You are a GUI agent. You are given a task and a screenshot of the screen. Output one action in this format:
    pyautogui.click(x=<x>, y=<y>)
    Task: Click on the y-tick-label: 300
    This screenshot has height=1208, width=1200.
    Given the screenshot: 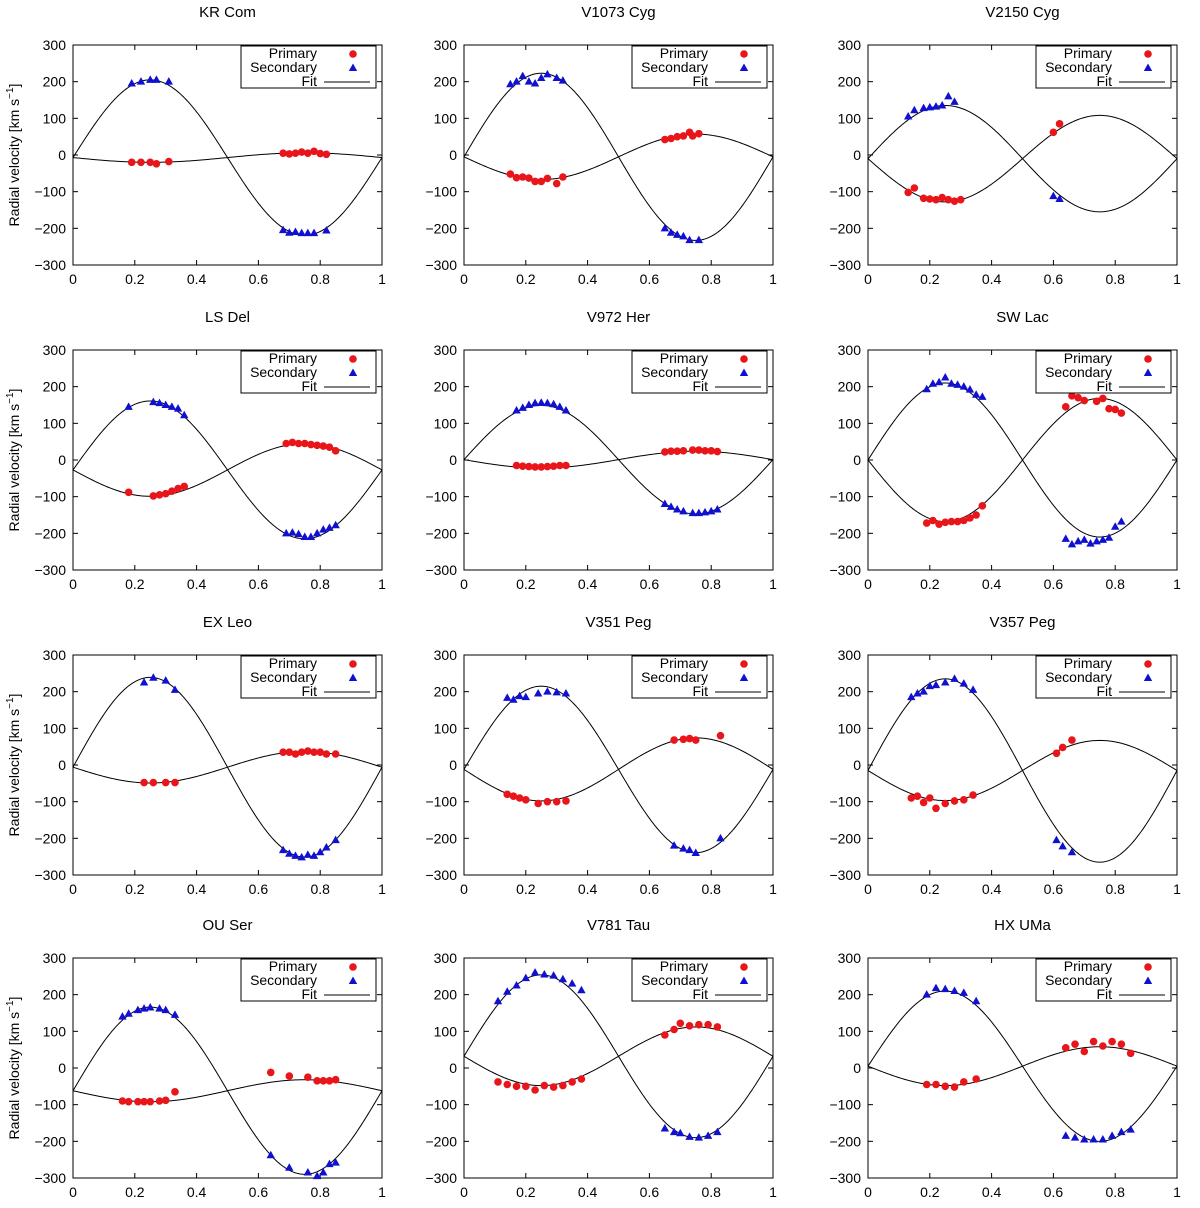 What is the action you would take?
    pyautogui.click(x=850, y=45)
    